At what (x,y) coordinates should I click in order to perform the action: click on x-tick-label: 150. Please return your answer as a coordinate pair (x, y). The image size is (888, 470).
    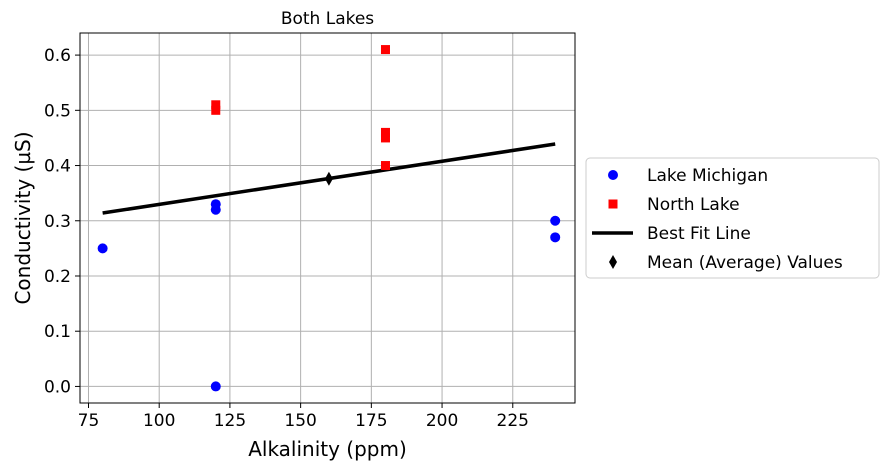
    Looking at the image, I should click on (300, 421).